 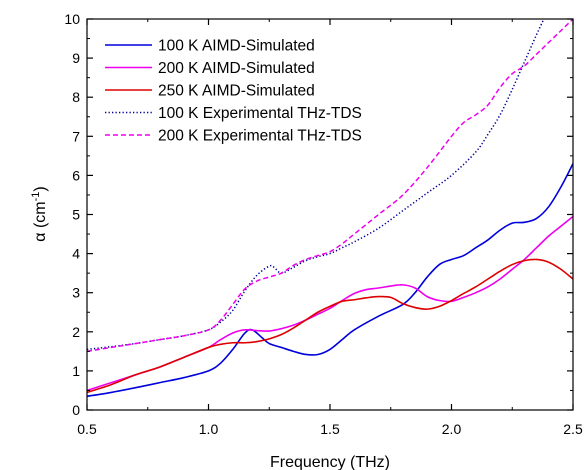 I want to click on y-tick-label: 3, so click(x=76, y=293).